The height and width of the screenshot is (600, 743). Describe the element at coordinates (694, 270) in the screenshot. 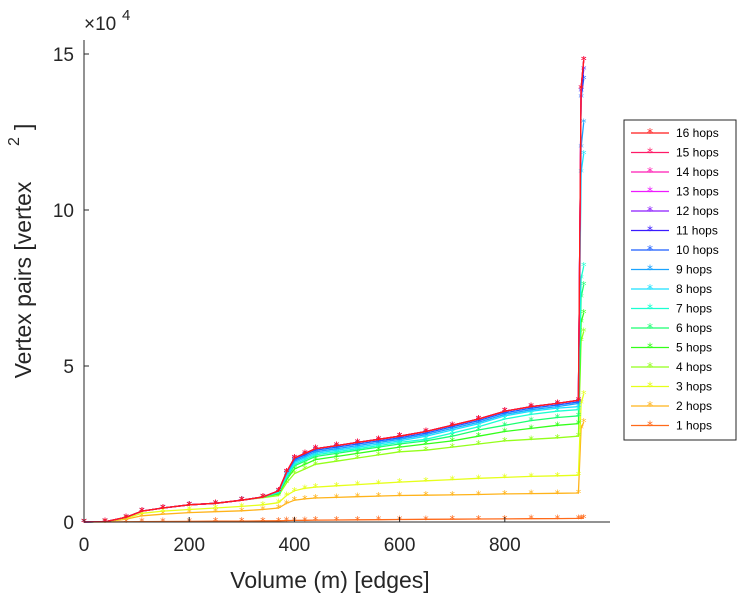

I see `legend-label: 9 hops` at that location.